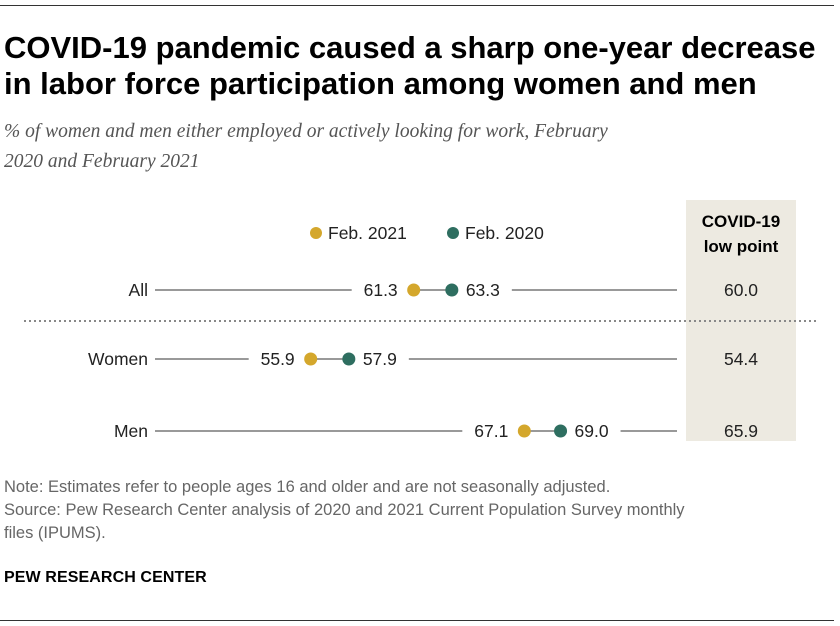 Image resolution: width=840 pixels, height=626 pixels. I want to click on value-label-feb2021-men: 67.1, so click(491, 431).